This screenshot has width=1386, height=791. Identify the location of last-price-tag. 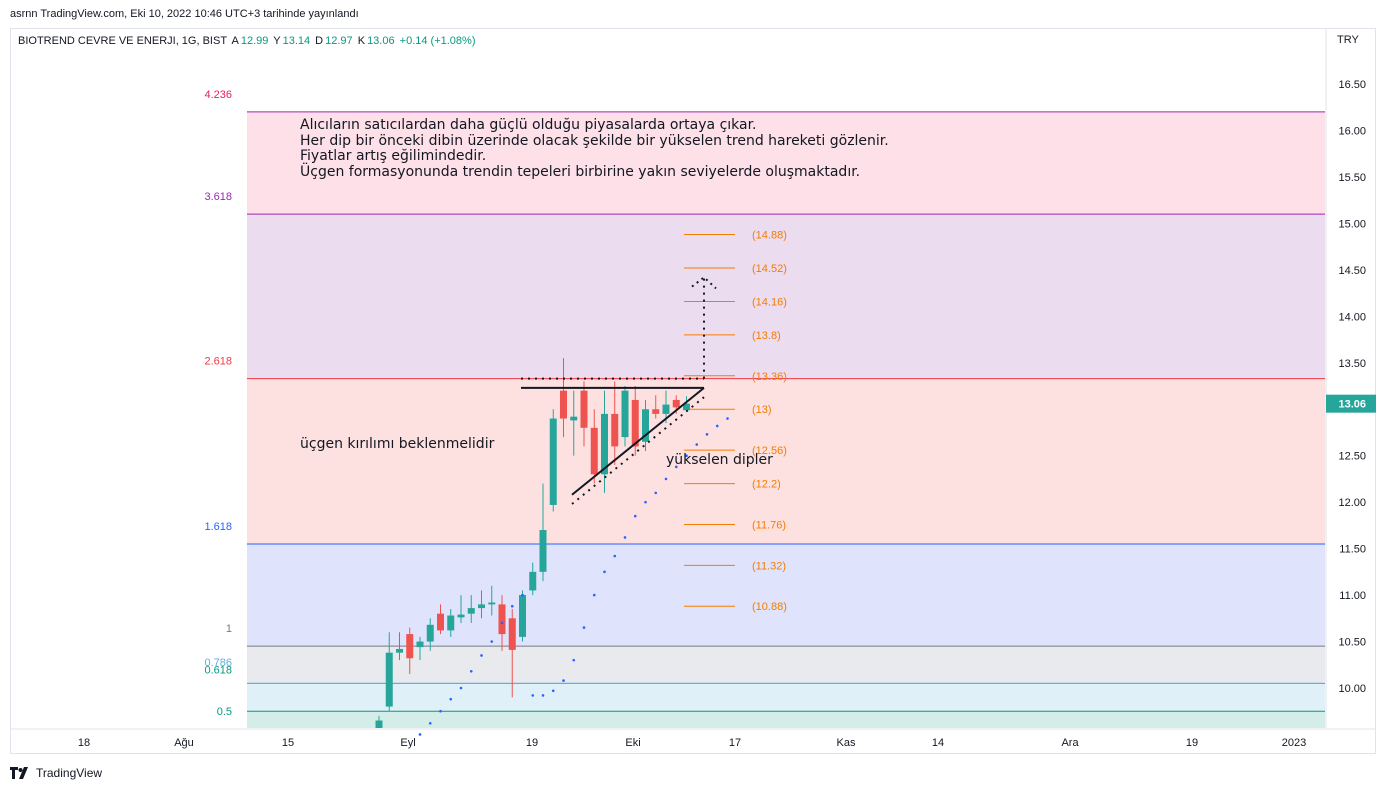
(1351, 403).